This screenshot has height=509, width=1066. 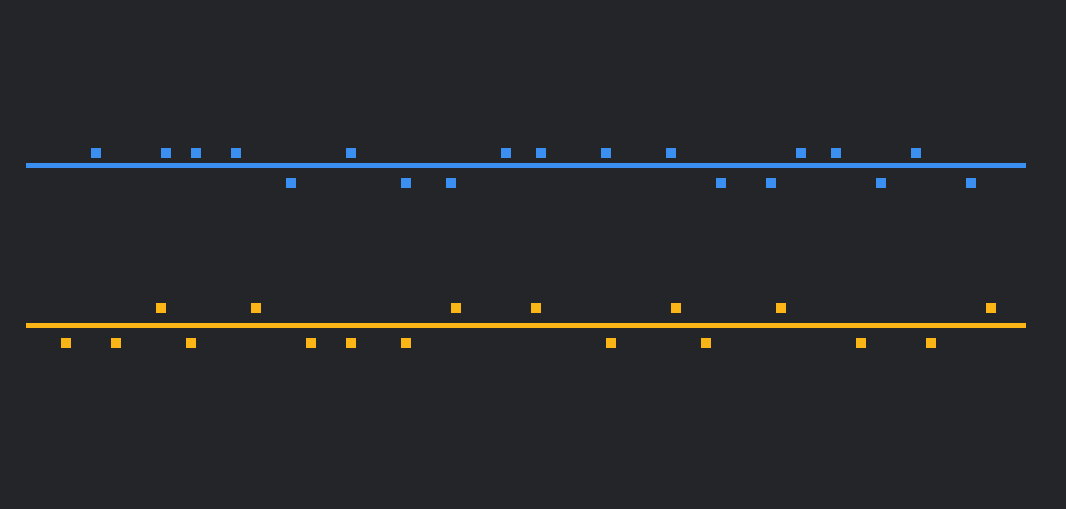 What do you see at coordinates (526, 165) in the screenshot?
I see `blue-track-line` at bounding box center [526, 165].